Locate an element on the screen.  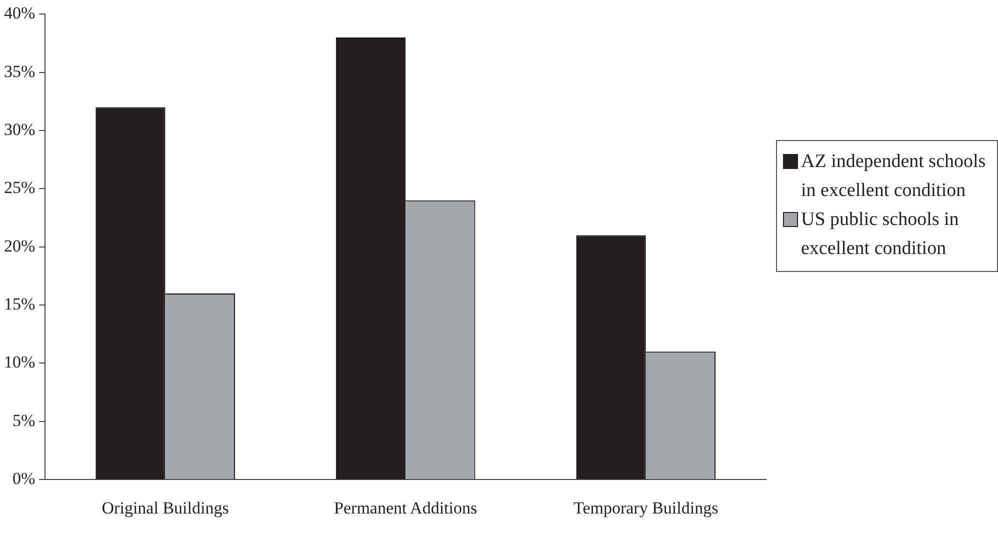
y-tick-label: 20% is located at coordinates (20, 246).